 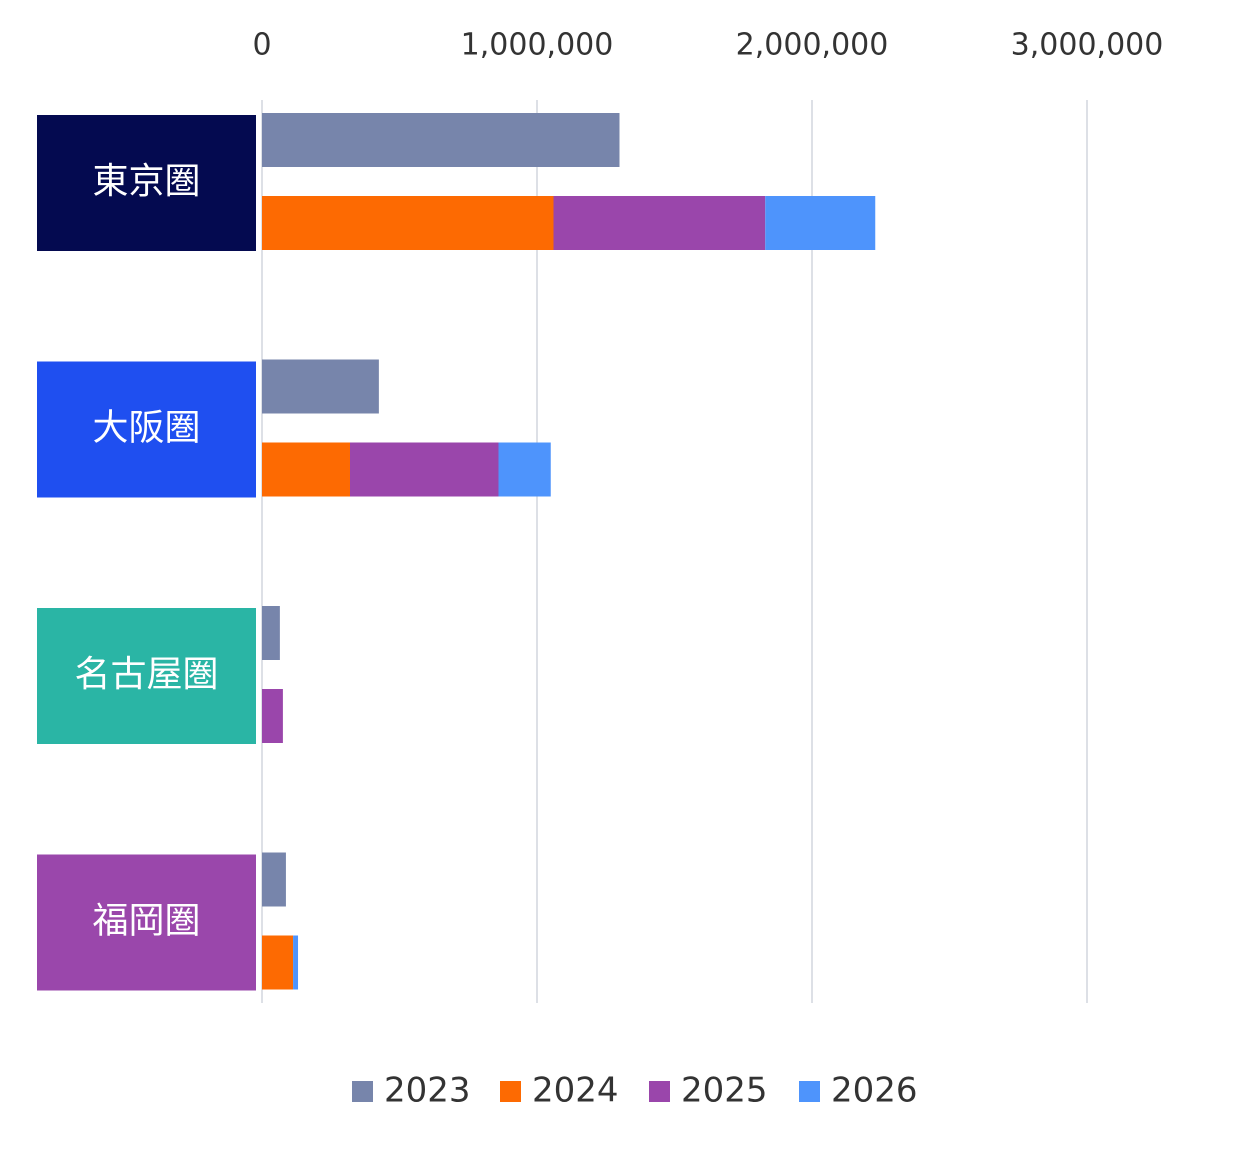 I want to click on x-tick-label: 3,000,000, so click(x=1087, y=45).